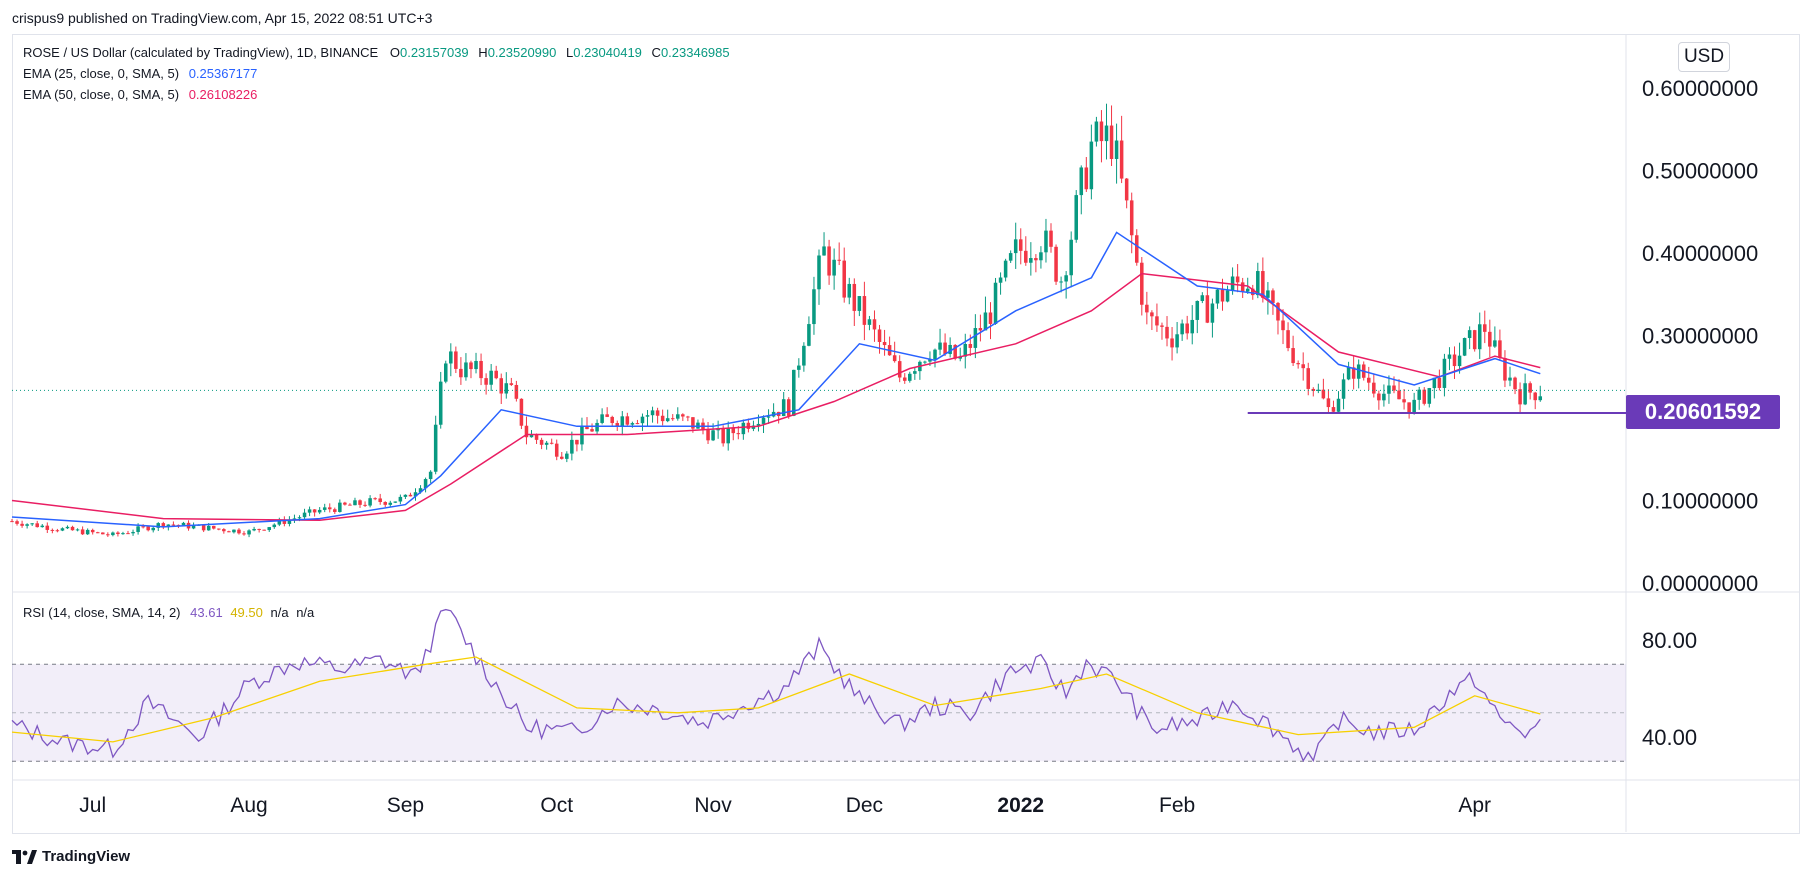  Describe the element at coordinates (776, 699) in the screenshot. I see `rsi-ma-line` at that location.